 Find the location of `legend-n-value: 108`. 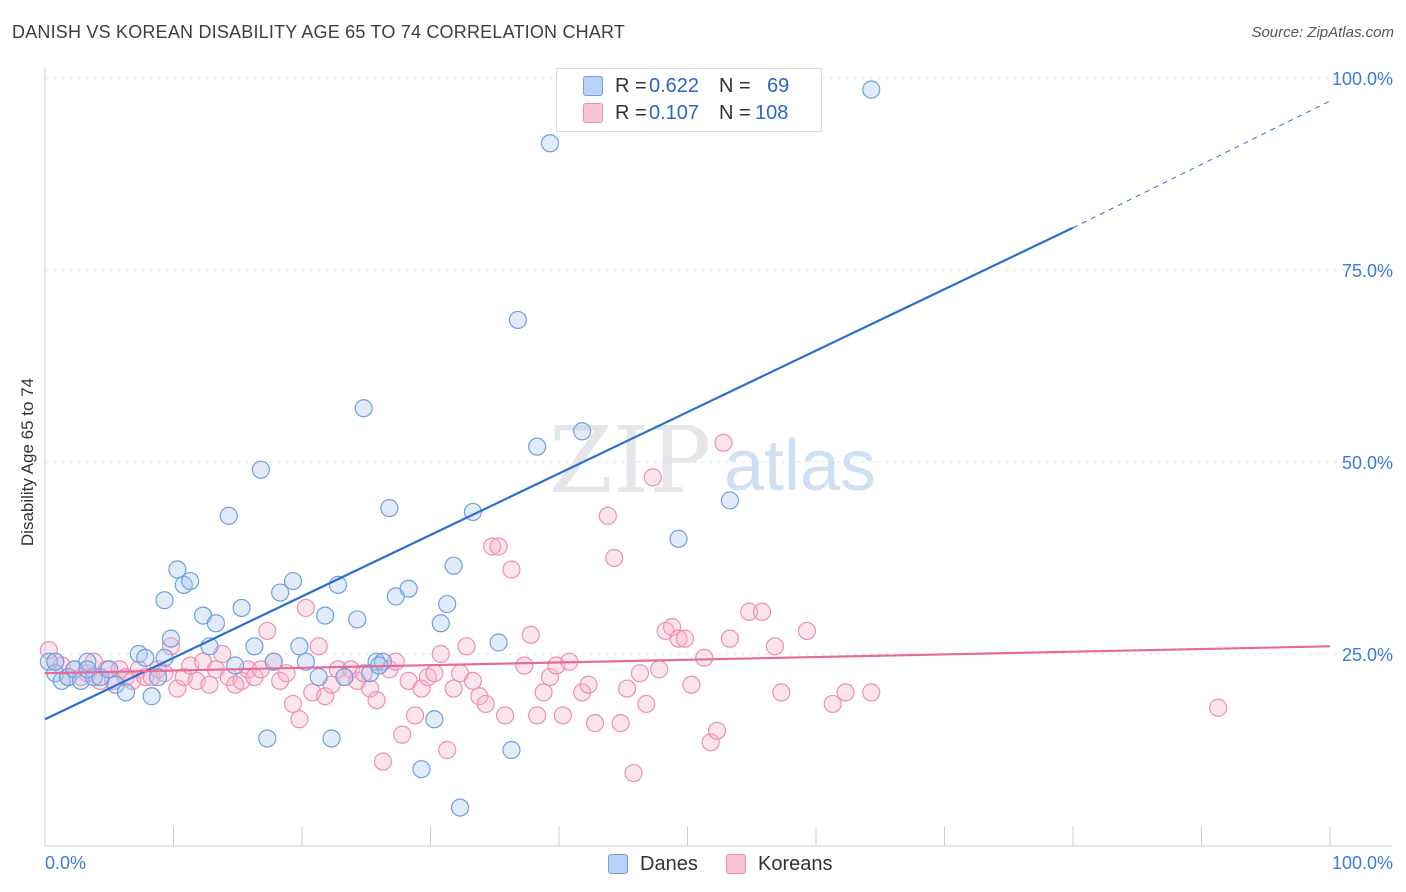

legend-n-value: 108 is located at coordinates (772, 112).